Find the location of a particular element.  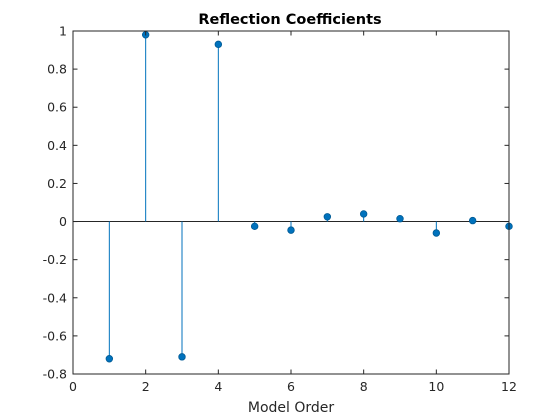

y-tick-label: -0.8 is located at coordinates (55, 374).